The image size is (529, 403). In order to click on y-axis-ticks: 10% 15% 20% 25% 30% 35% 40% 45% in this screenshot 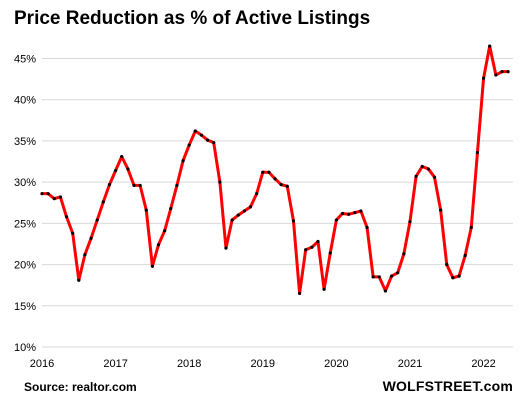, I will do `click(25, 203)`.